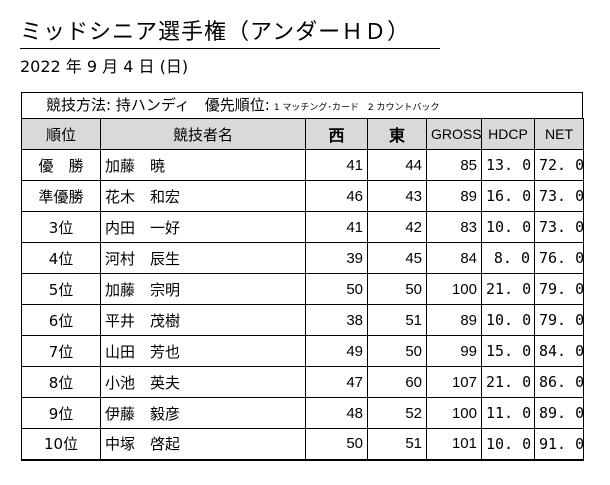 Image resolution: width=610 pixels, height=485 pixels. I want to click on table-row: 8位 小池 英夫 47 60 107 21. 0 86. 0, so click(302, 382).